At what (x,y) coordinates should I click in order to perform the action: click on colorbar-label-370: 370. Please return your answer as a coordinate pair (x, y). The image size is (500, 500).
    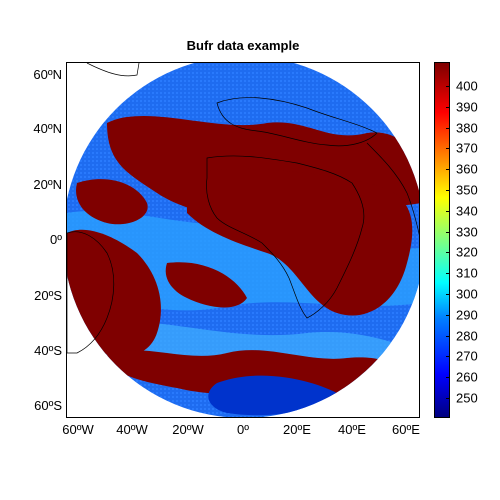
    Looking at the image, I should click on (467, 148).